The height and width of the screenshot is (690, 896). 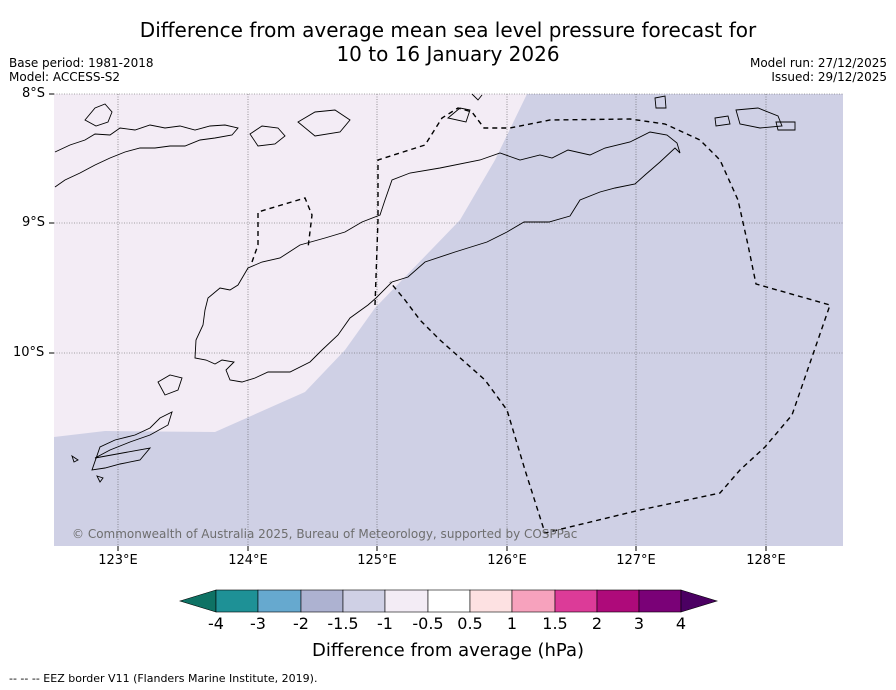 What do you see at coordinates (258, 623) in the screenshot?
I see `colorbar-label: -3` at bounding box center [258, 623].